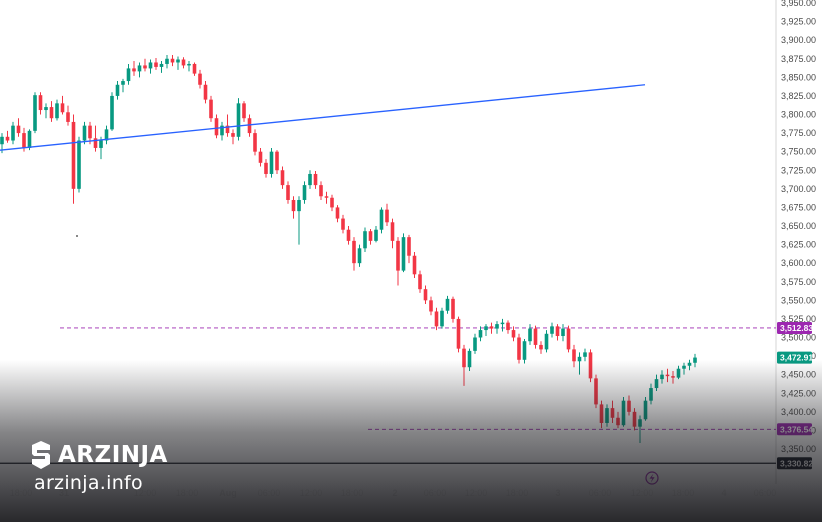 The image size is (822, 522). I want to click on price-tick-label: 3,750.00, so click(798, 152).